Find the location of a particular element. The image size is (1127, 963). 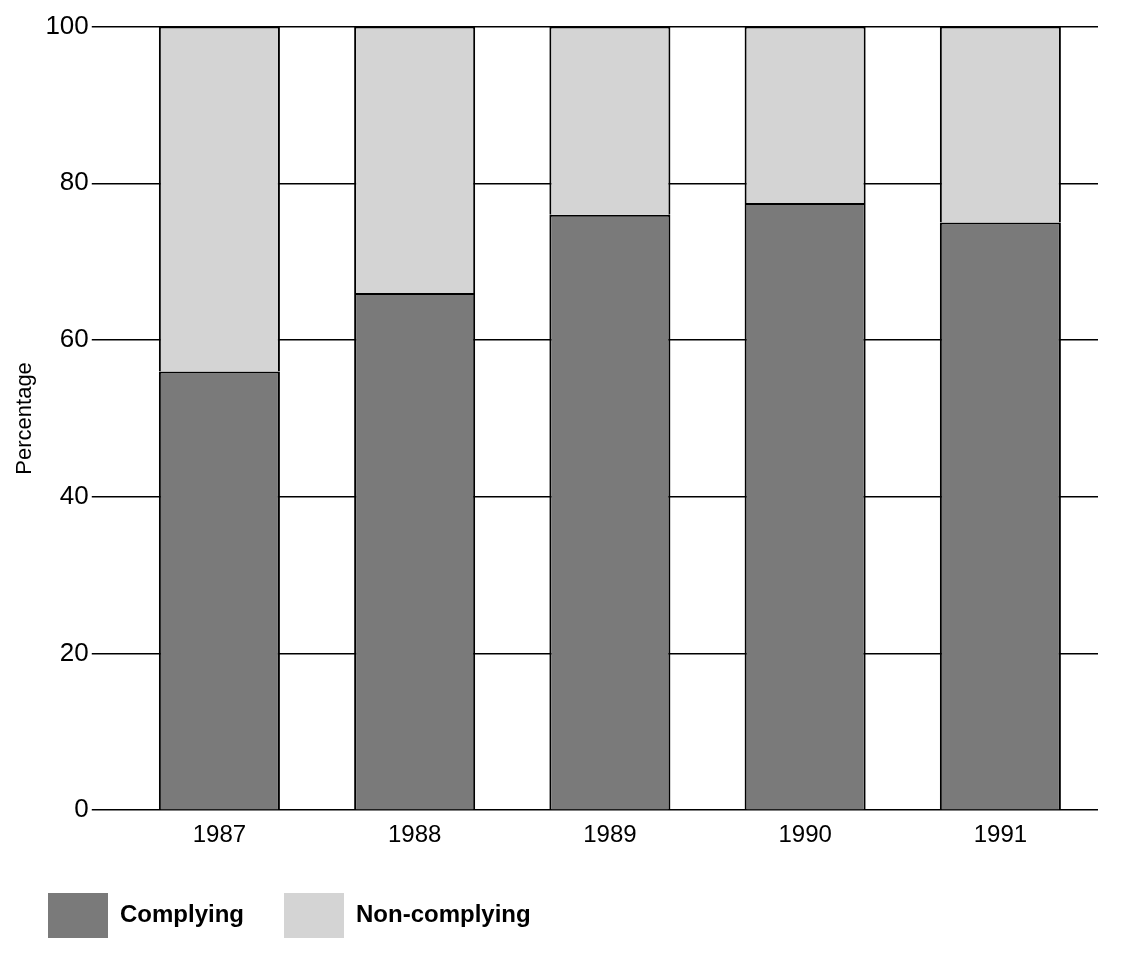

y-tick-label: 80 is located at coordinates (74, 181).